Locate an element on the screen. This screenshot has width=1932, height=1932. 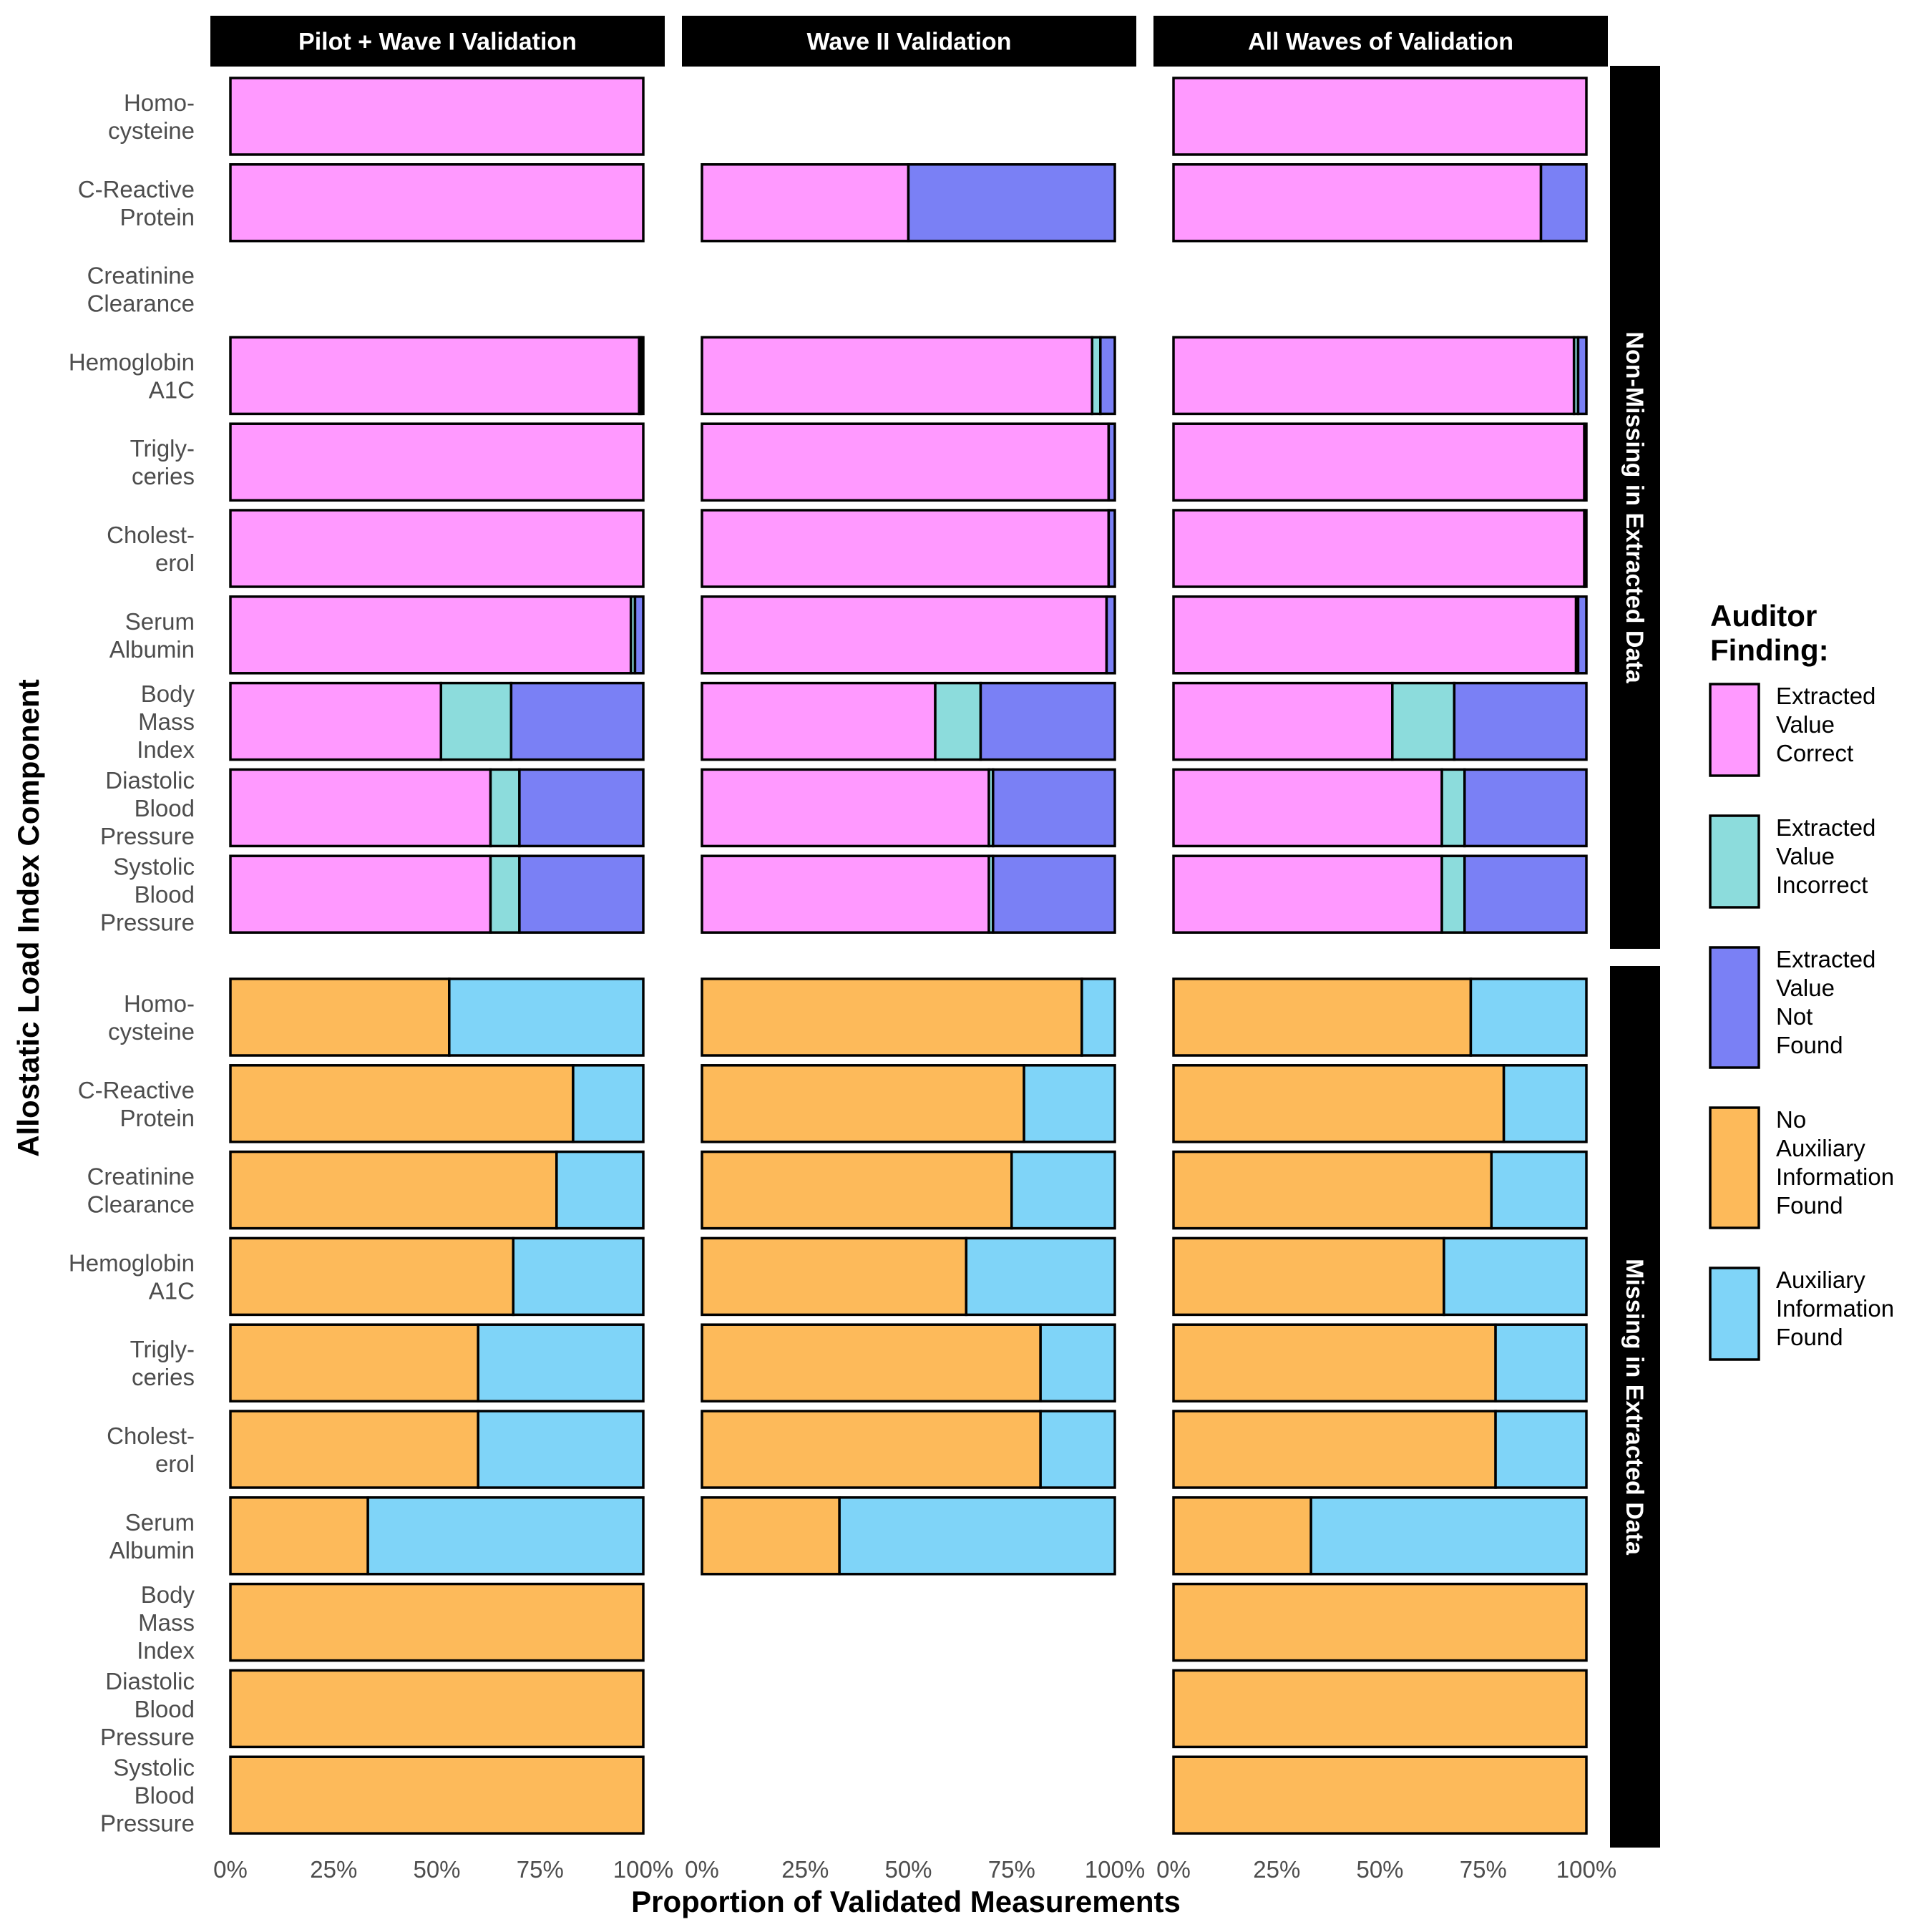
y-tick-label-body-mass-index: Body Mass Index is located at coordinates (166, 1622).